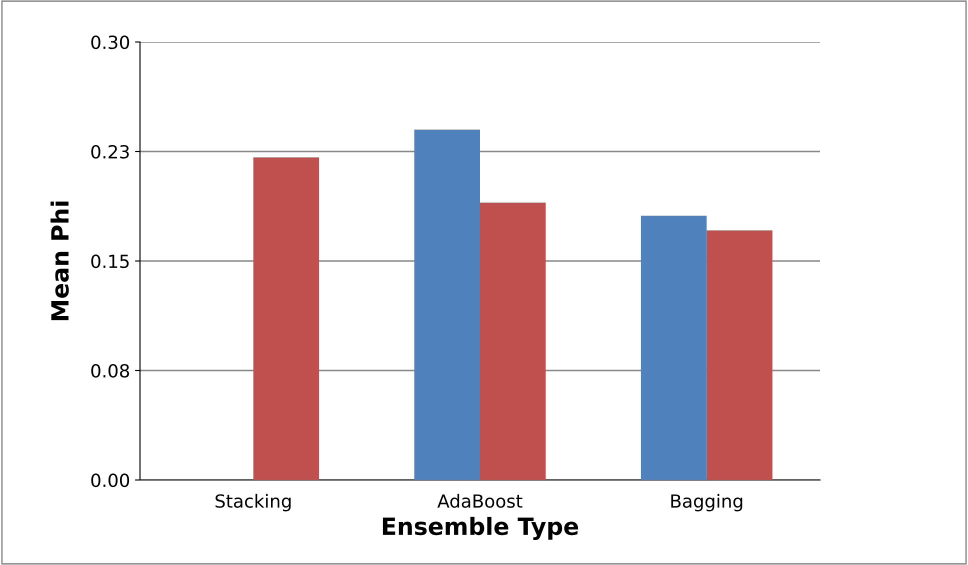 This screenshot has width=968, height=565. Describe the element at coordinates (110, 151) in the screenshot. I see `y-tick-label: 0.23` at that location.